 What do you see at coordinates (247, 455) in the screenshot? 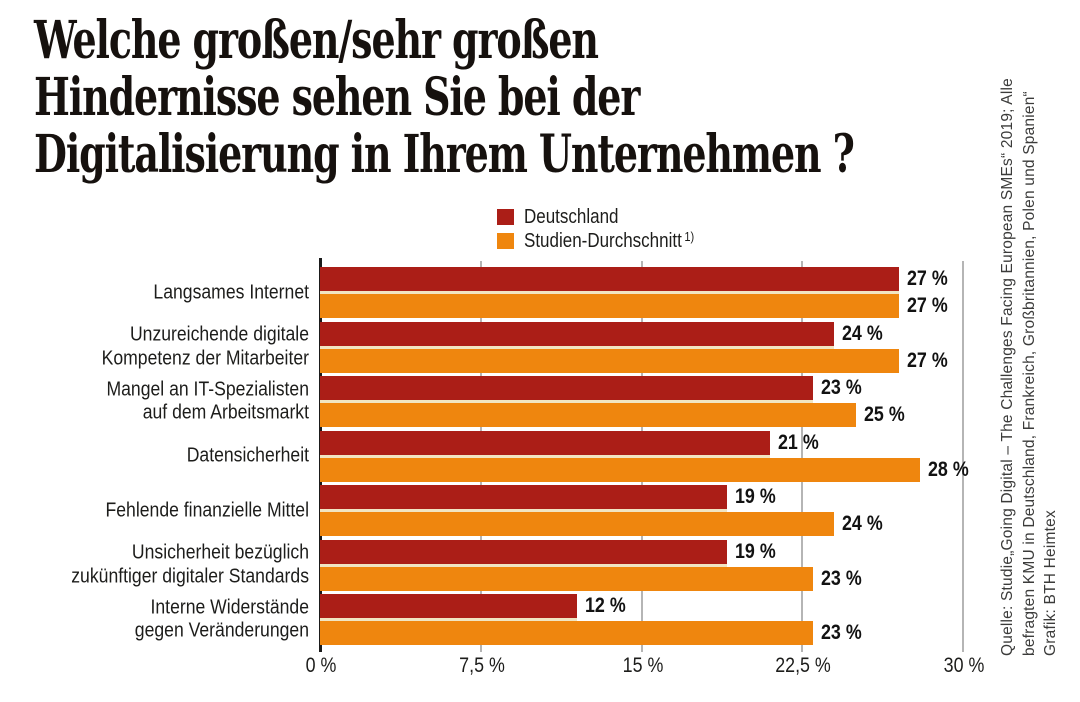
I see `category-label: Datensicherheit` at bounding box center [247, 455].